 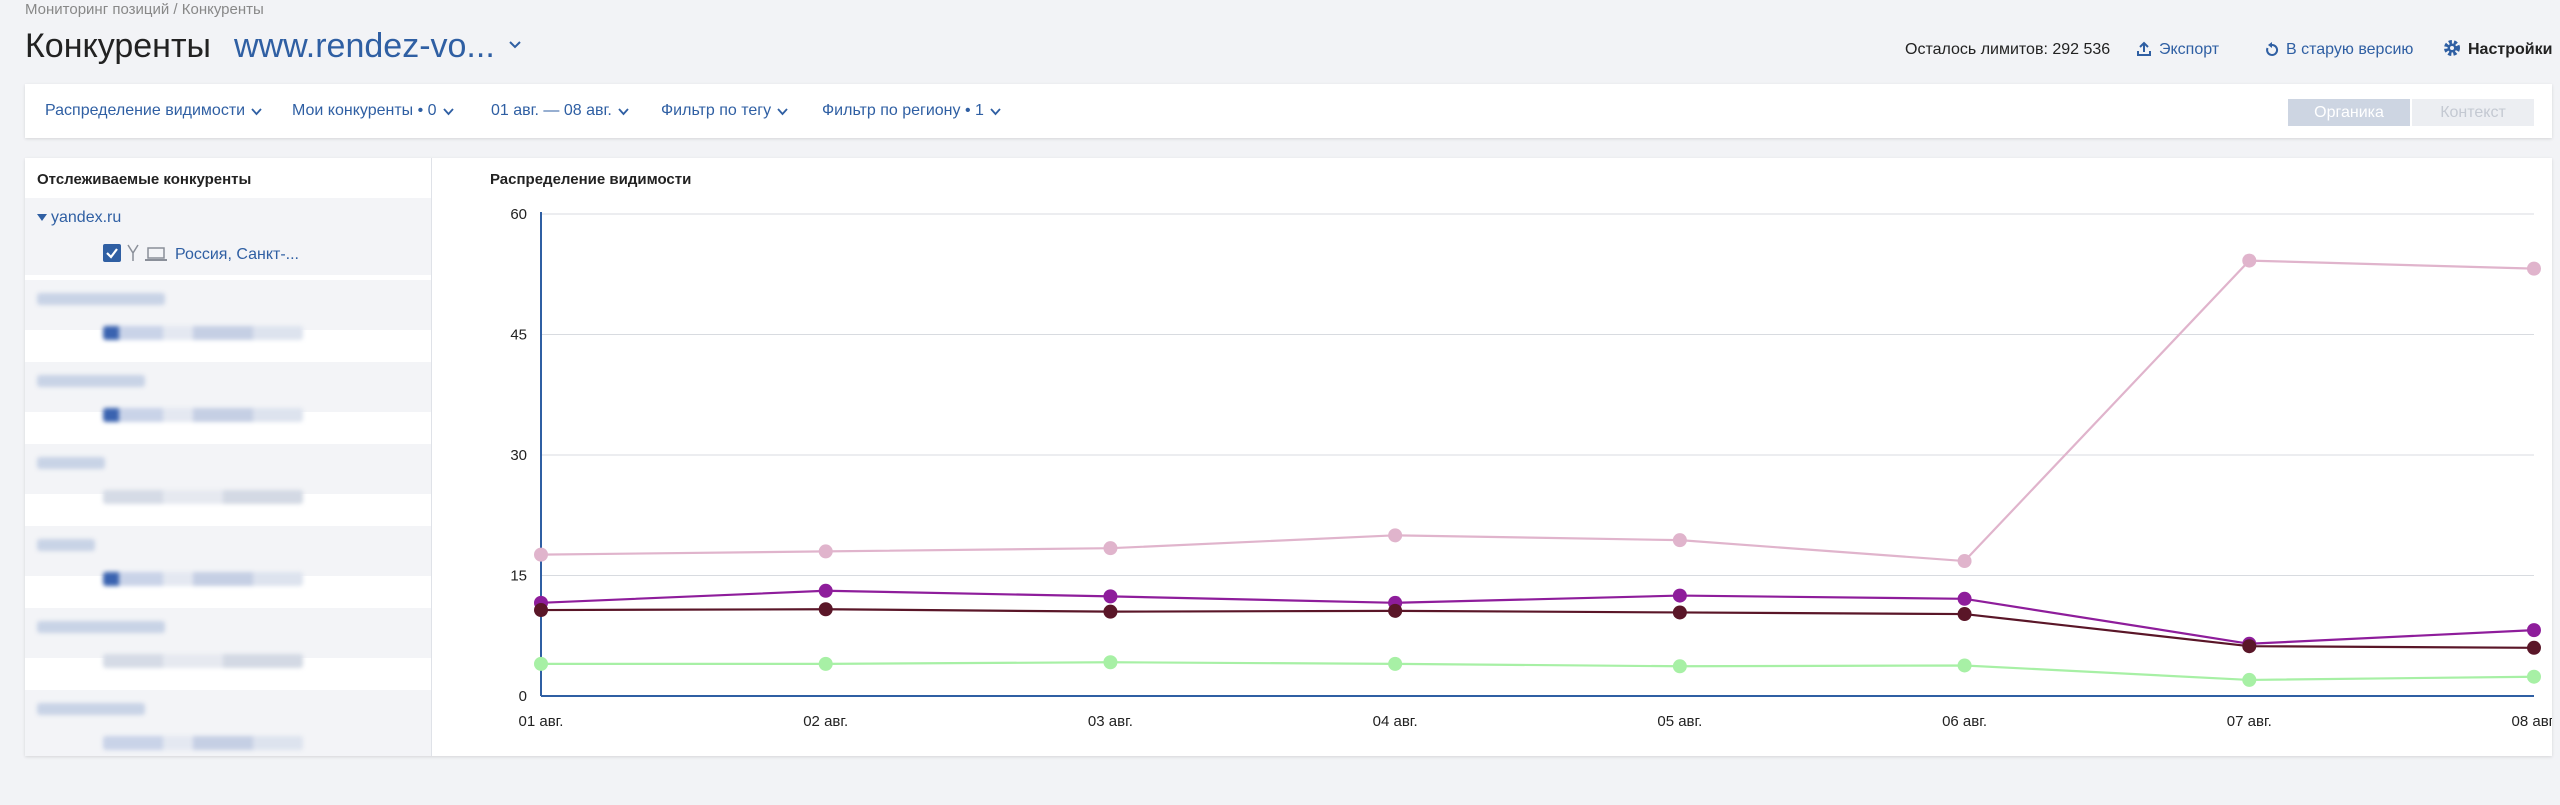 What do you see at coordinates (825, 721) in the screenshot?
I see `x-tick-label: 02 авг.` at bounding box center [825, 721].